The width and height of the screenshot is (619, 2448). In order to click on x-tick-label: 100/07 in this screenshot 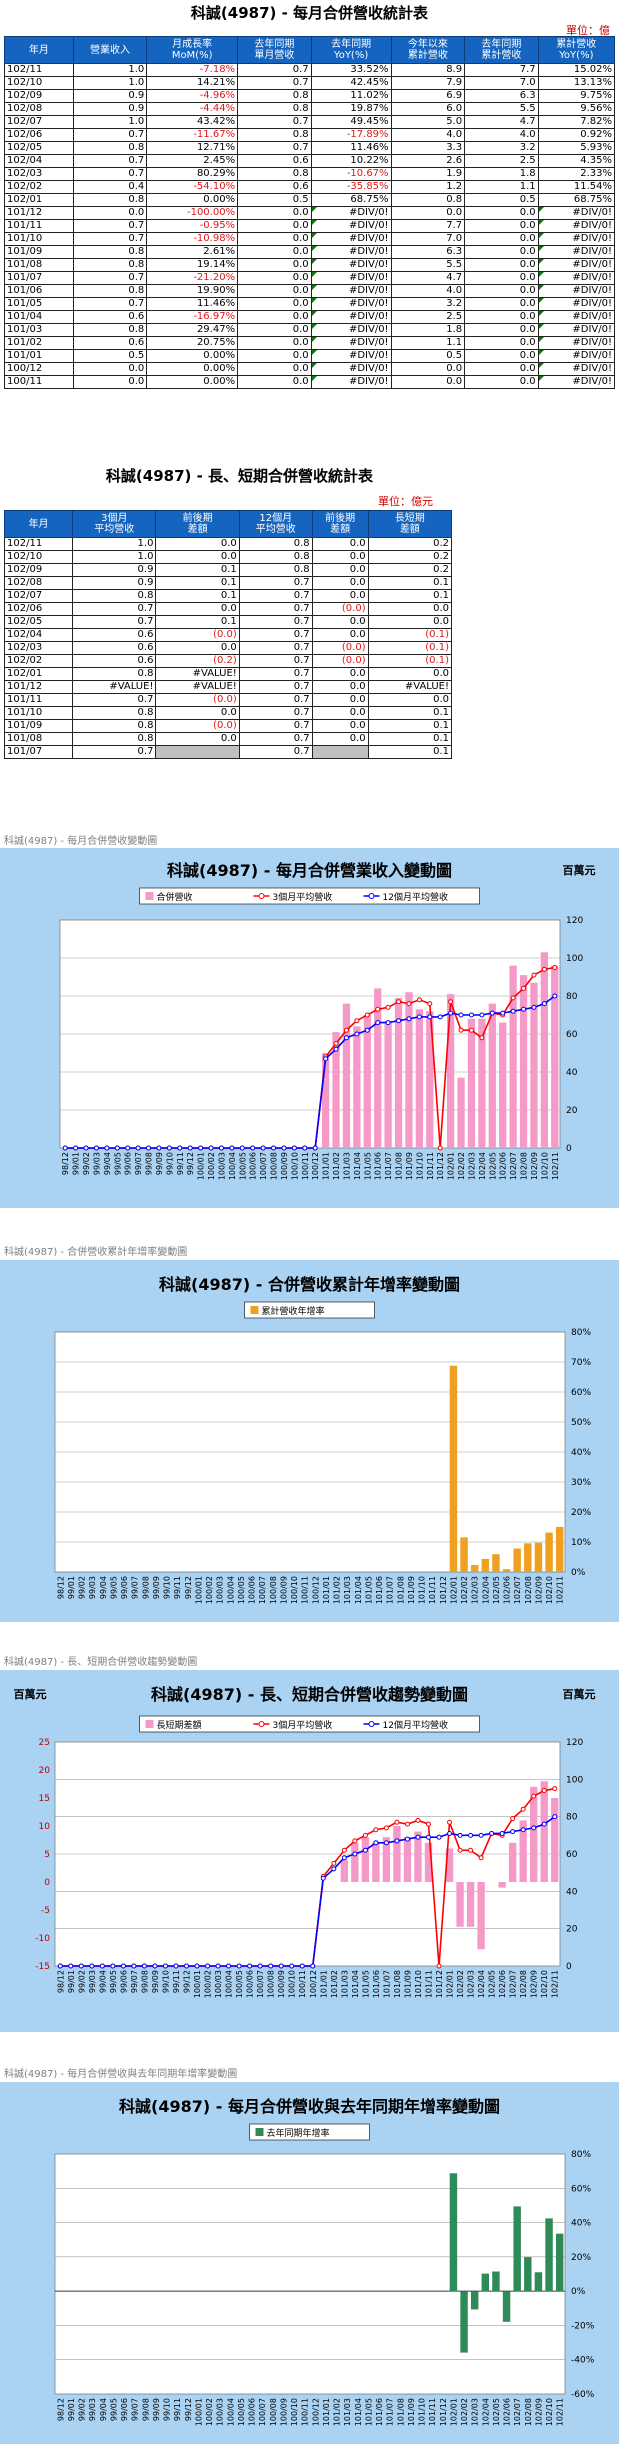, I will do `click(262, 1590)`.